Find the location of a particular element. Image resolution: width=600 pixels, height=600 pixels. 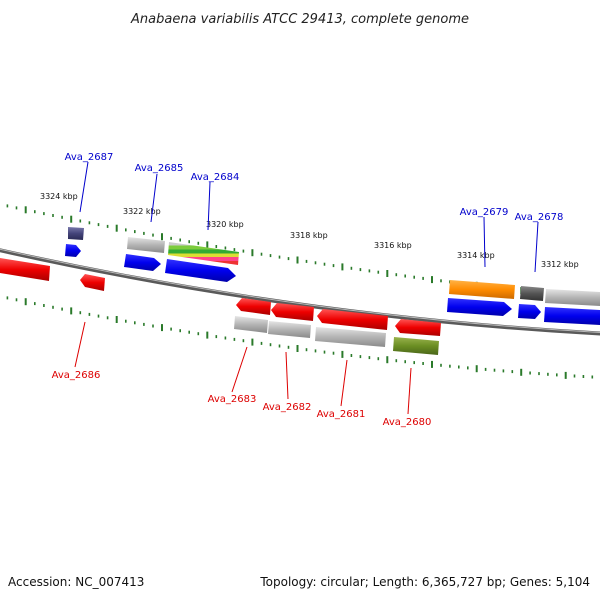

gene-label-ava-2678: Ava_2678 is located at coordinates (539, 217).